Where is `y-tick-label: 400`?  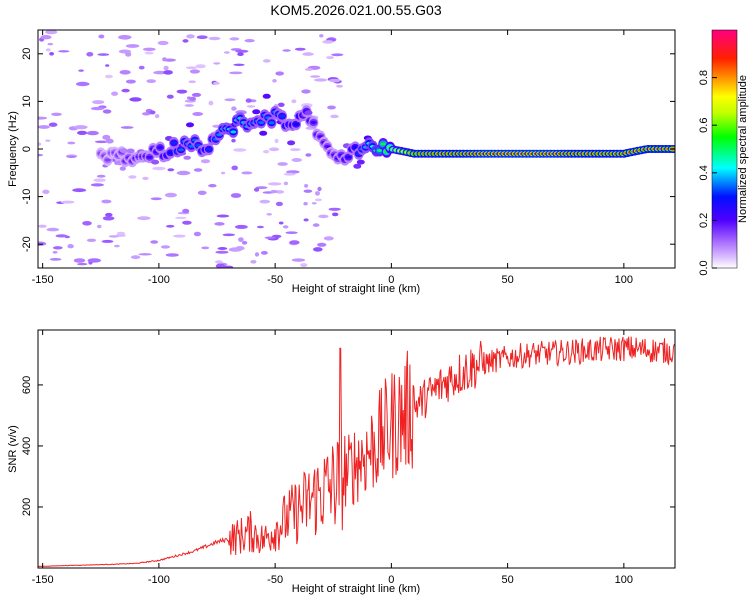
y-tick-label: 400 is located at coordinates (27, 446).